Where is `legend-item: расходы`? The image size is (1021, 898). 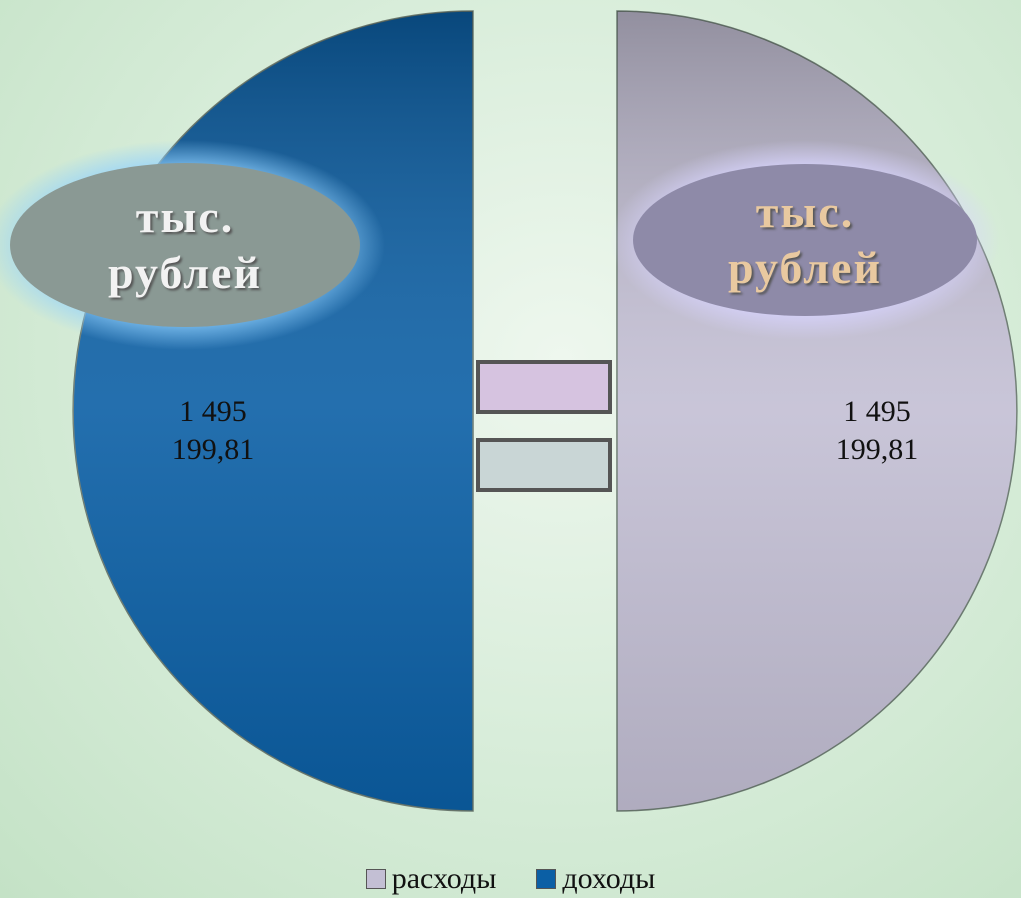
legend-item: расходы is located at coordinates (431, 879).